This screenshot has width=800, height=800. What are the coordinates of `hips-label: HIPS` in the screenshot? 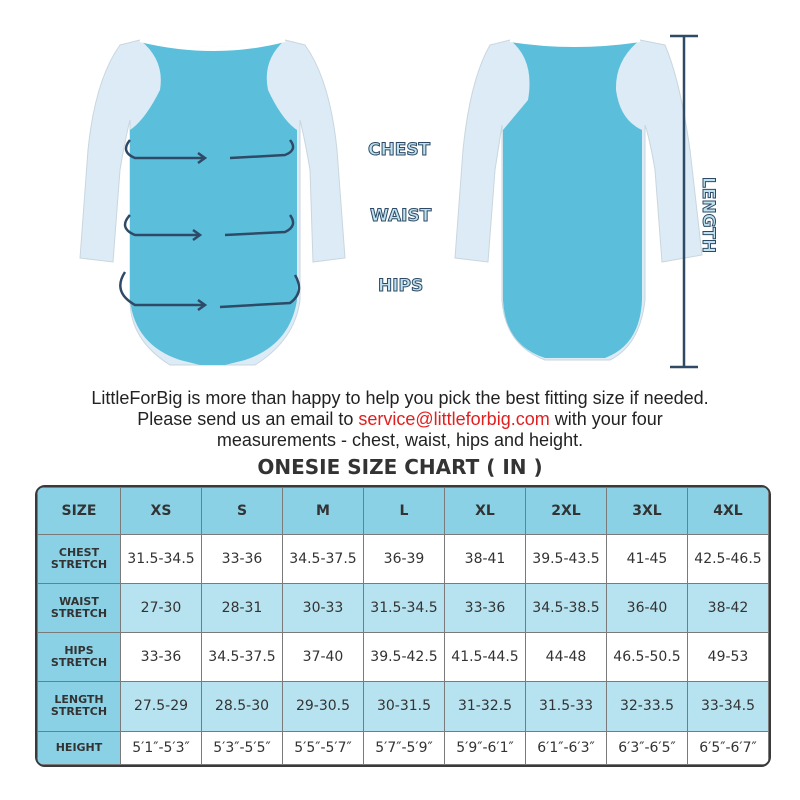 It's located at (400, 286).